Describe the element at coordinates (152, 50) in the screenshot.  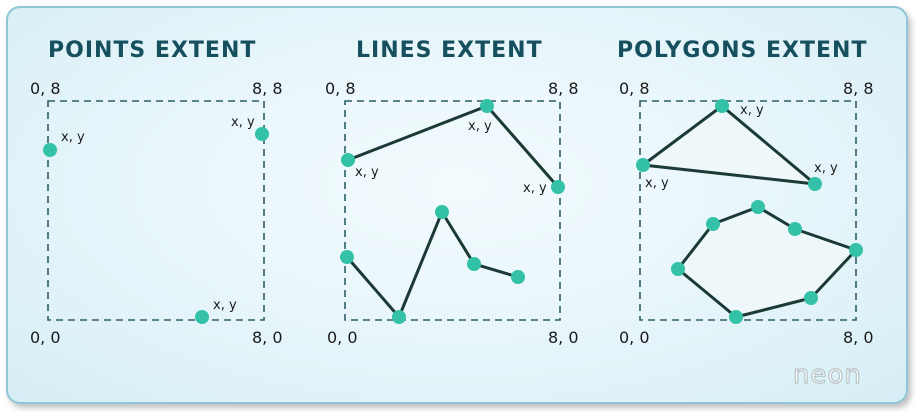
I see `points-extent-title: POINTS EXTENT` at that location.